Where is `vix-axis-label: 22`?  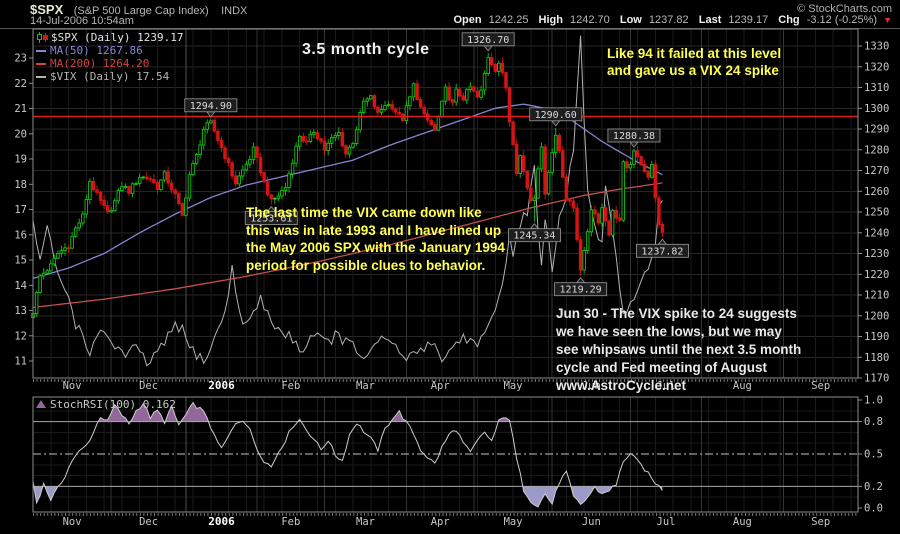
vix-axis-label: 22 is located at coordinates (20, 84).